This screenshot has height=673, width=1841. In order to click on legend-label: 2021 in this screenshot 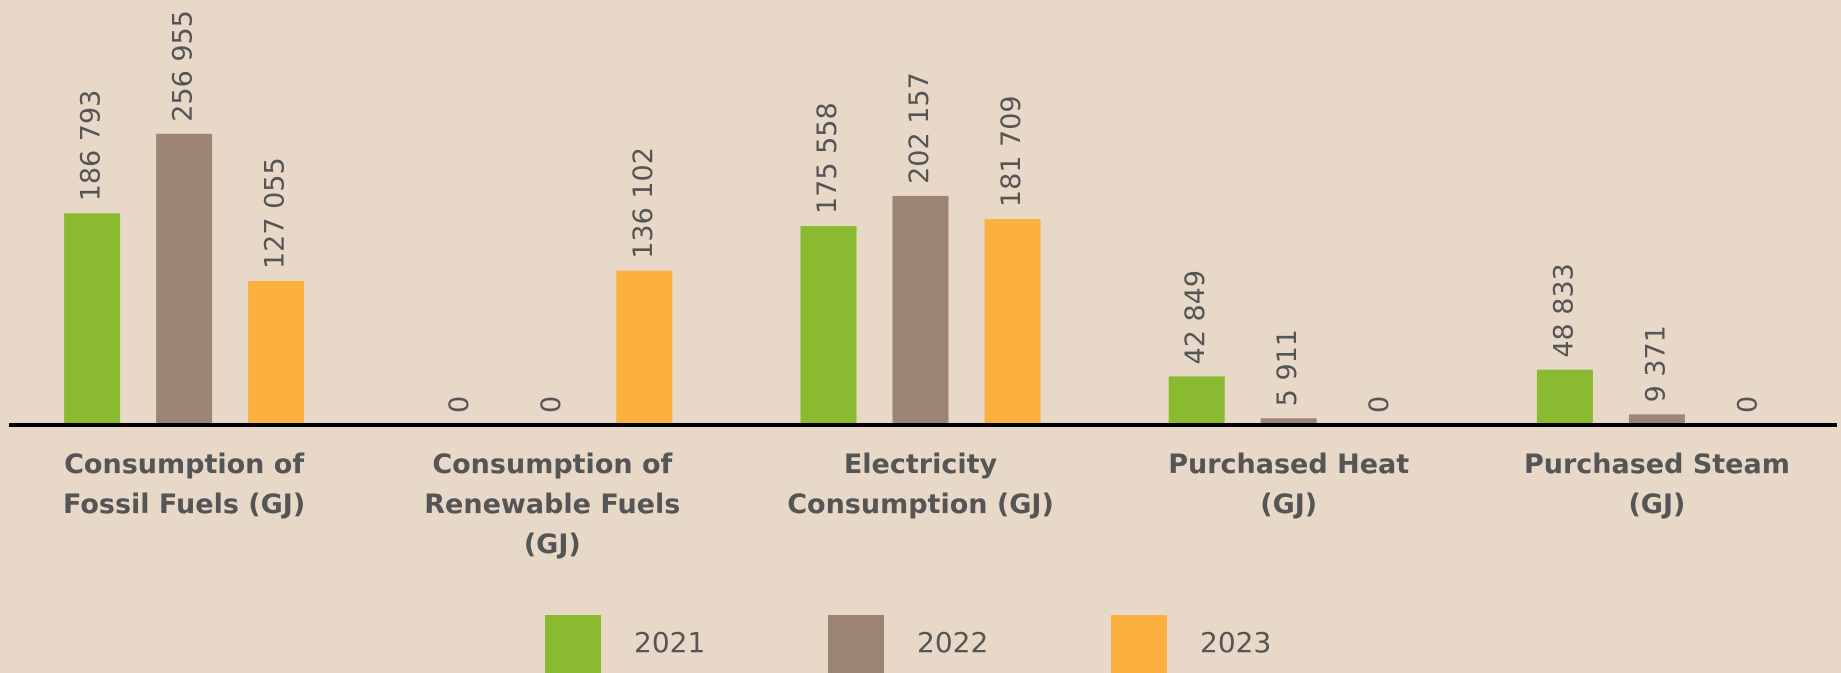, I will do `click(669, 642)`.